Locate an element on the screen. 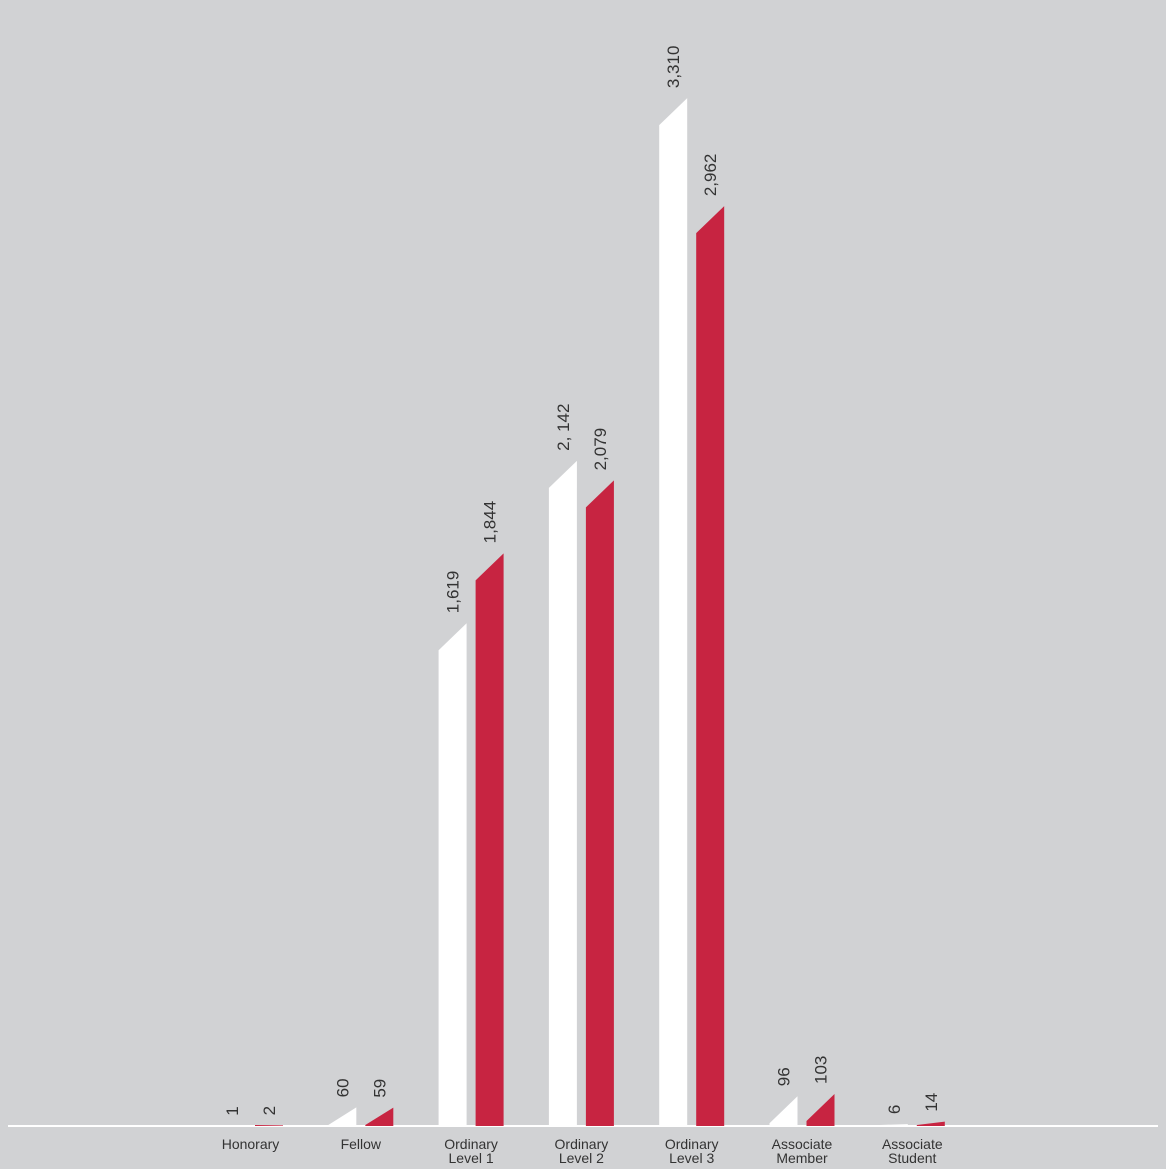  value-label: 96 is located at coordinates (784, 1076).